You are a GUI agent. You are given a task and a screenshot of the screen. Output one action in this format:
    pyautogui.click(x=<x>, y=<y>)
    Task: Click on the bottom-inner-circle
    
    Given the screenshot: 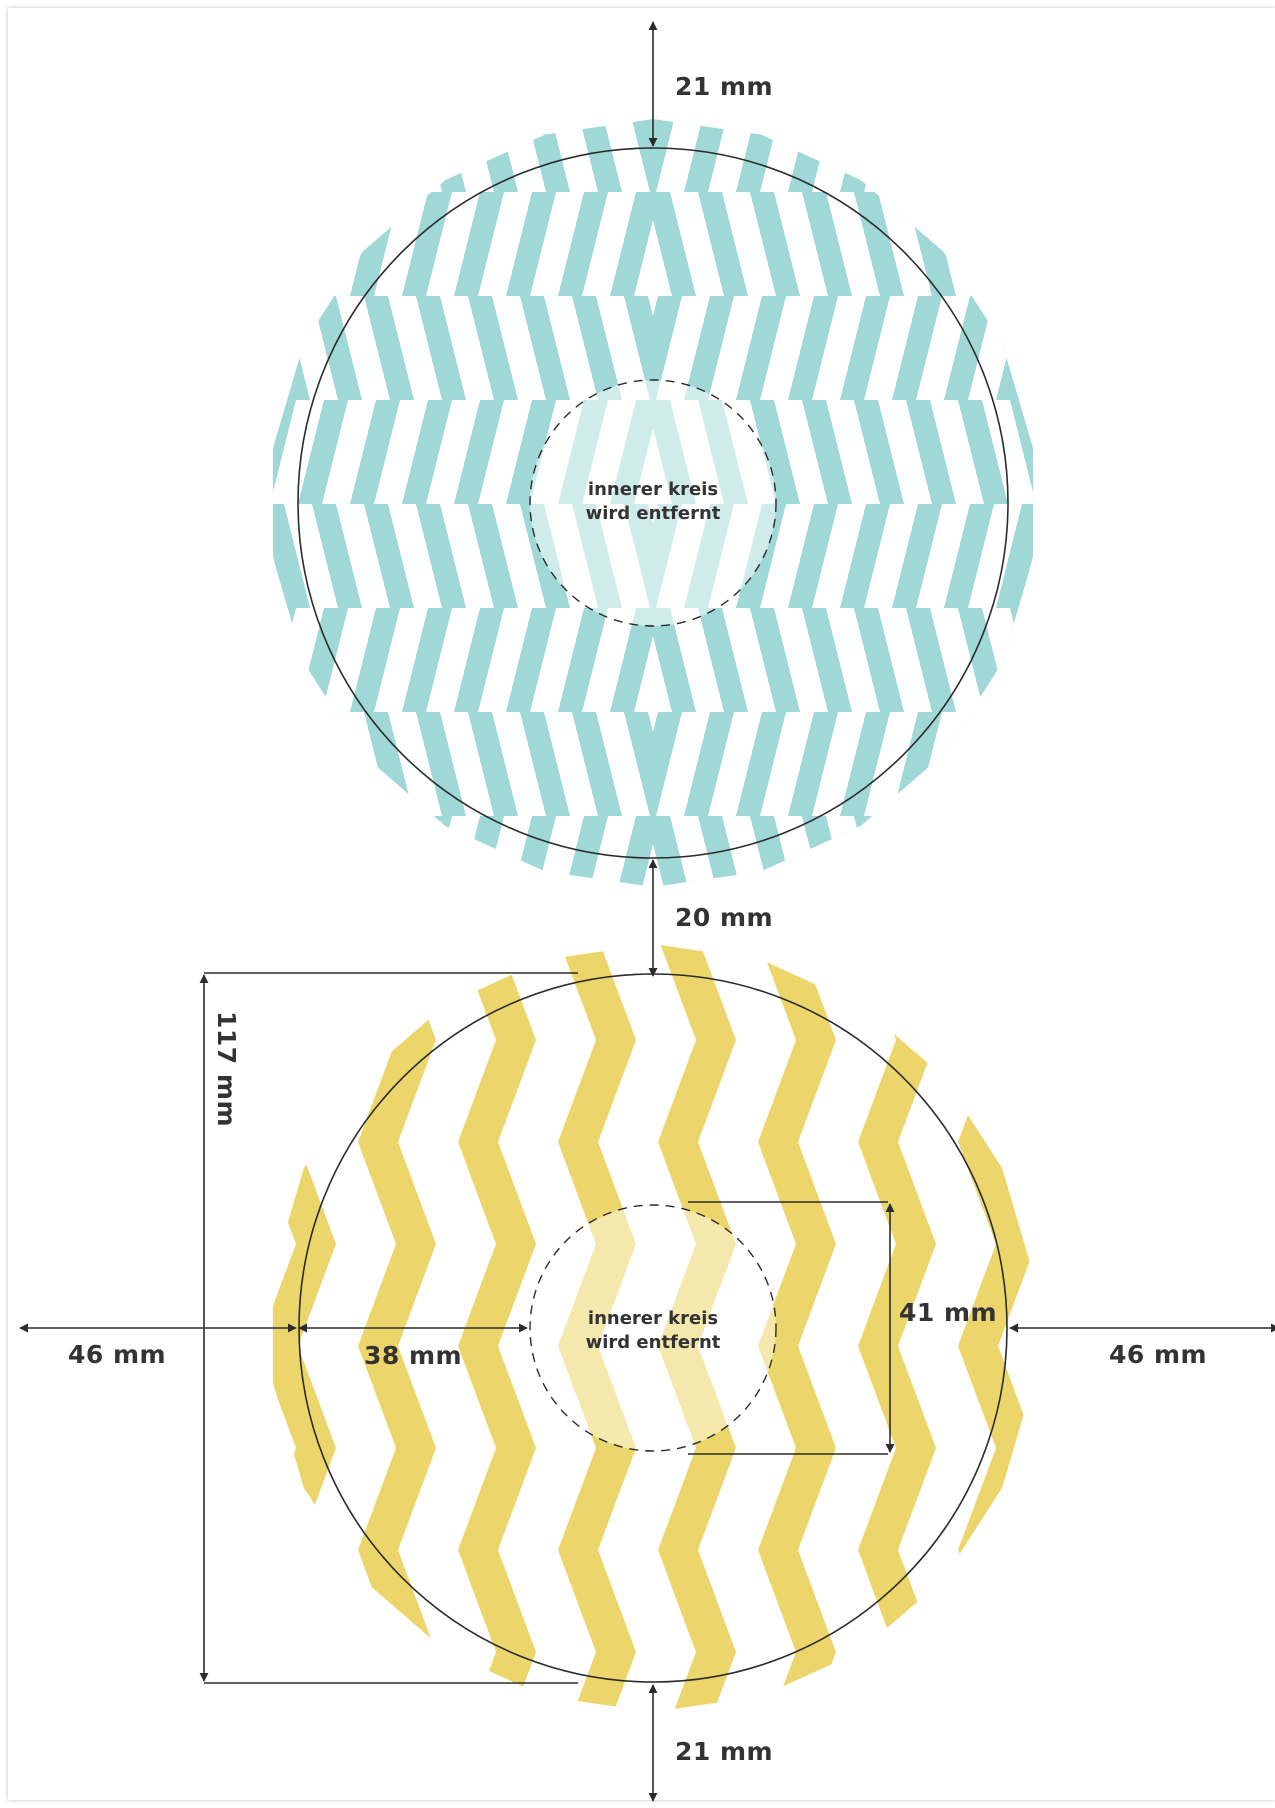 What is the action you would take?
    pyautogui.click(x=653, y=1328)
    